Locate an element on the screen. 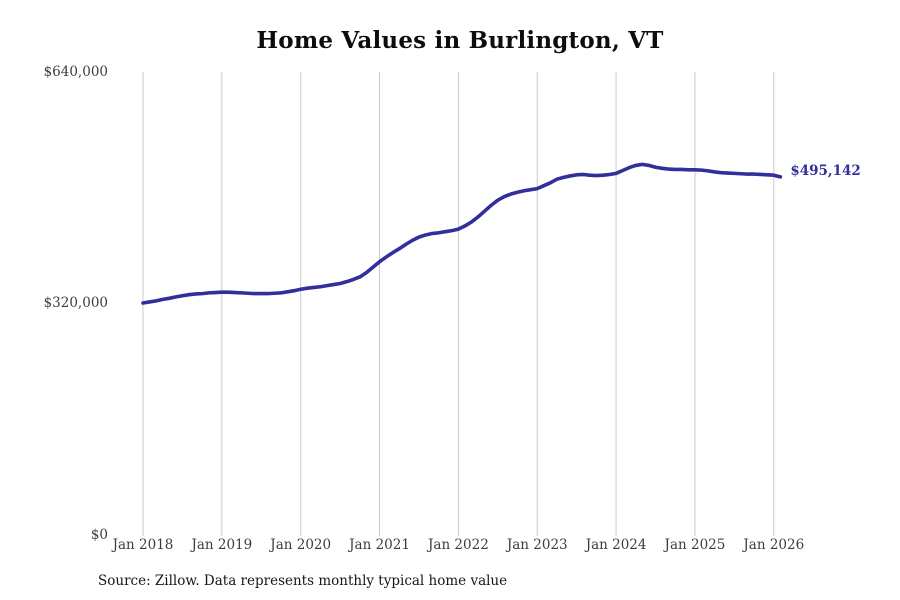 This screenshot has height=600, width=900. x-axis-label-2022: Jan 2022 is located at coordinates (458, 545).